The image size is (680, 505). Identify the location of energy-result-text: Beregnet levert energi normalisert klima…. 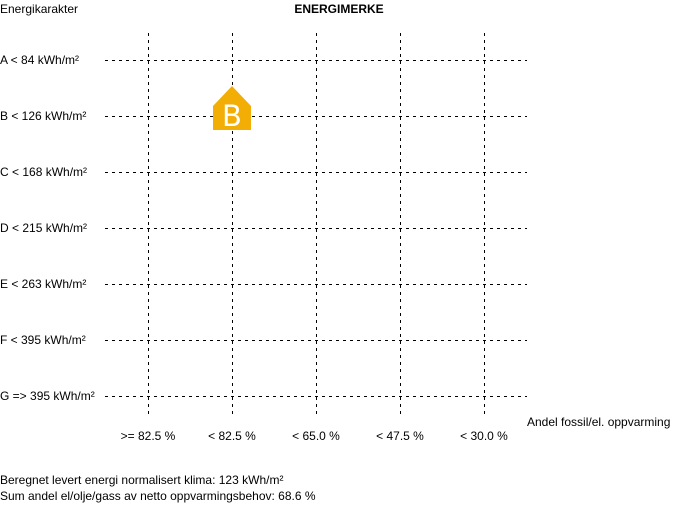
(142, 480).